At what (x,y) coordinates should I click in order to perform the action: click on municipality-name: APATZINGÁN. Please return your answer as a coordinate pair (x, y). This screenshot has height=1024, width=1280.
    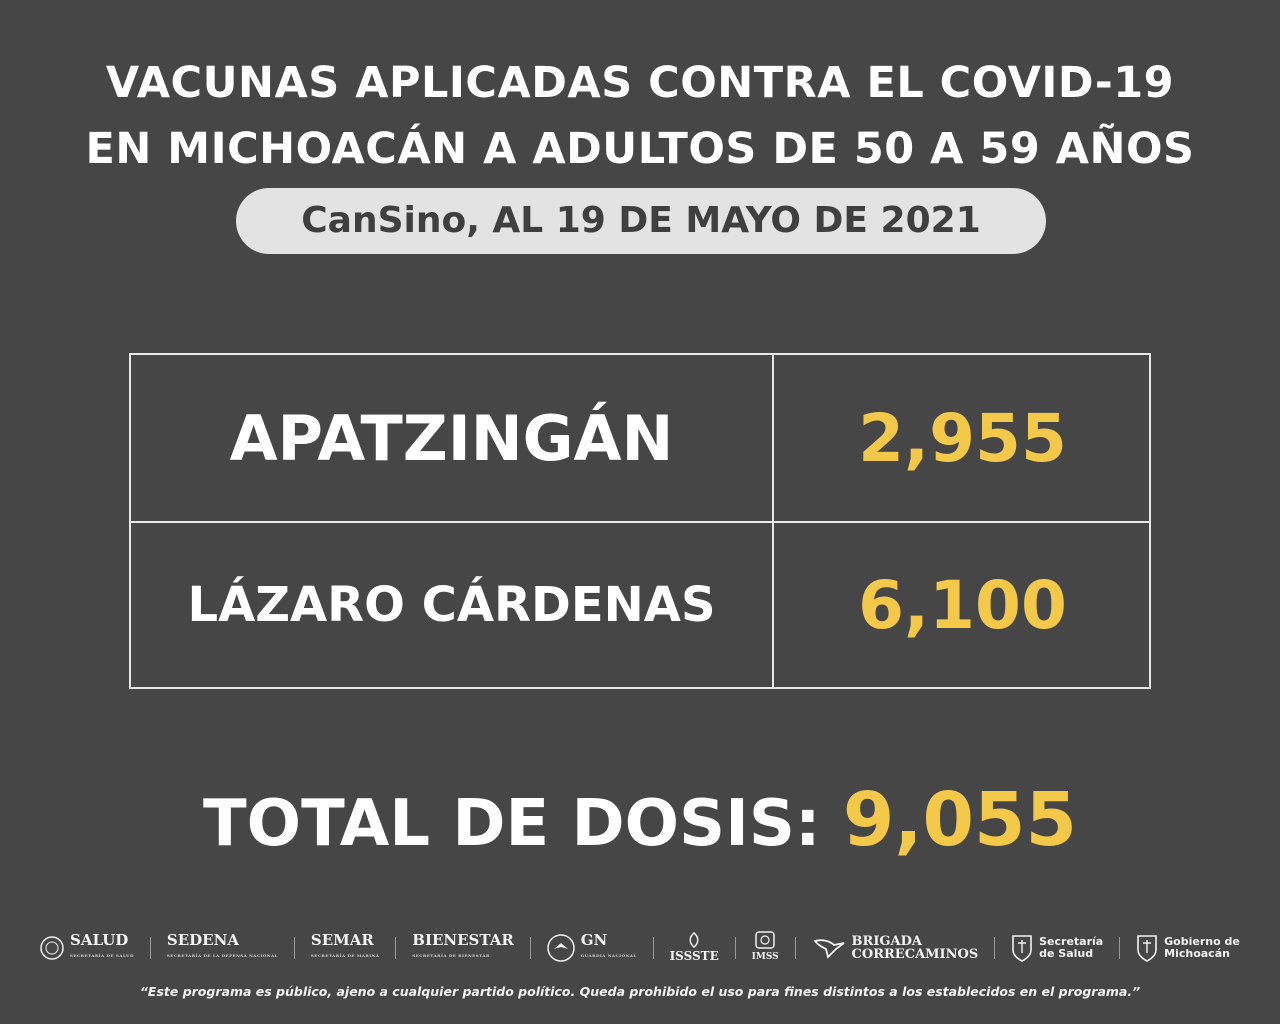
    Looking at the image, I should click on (452, 438).